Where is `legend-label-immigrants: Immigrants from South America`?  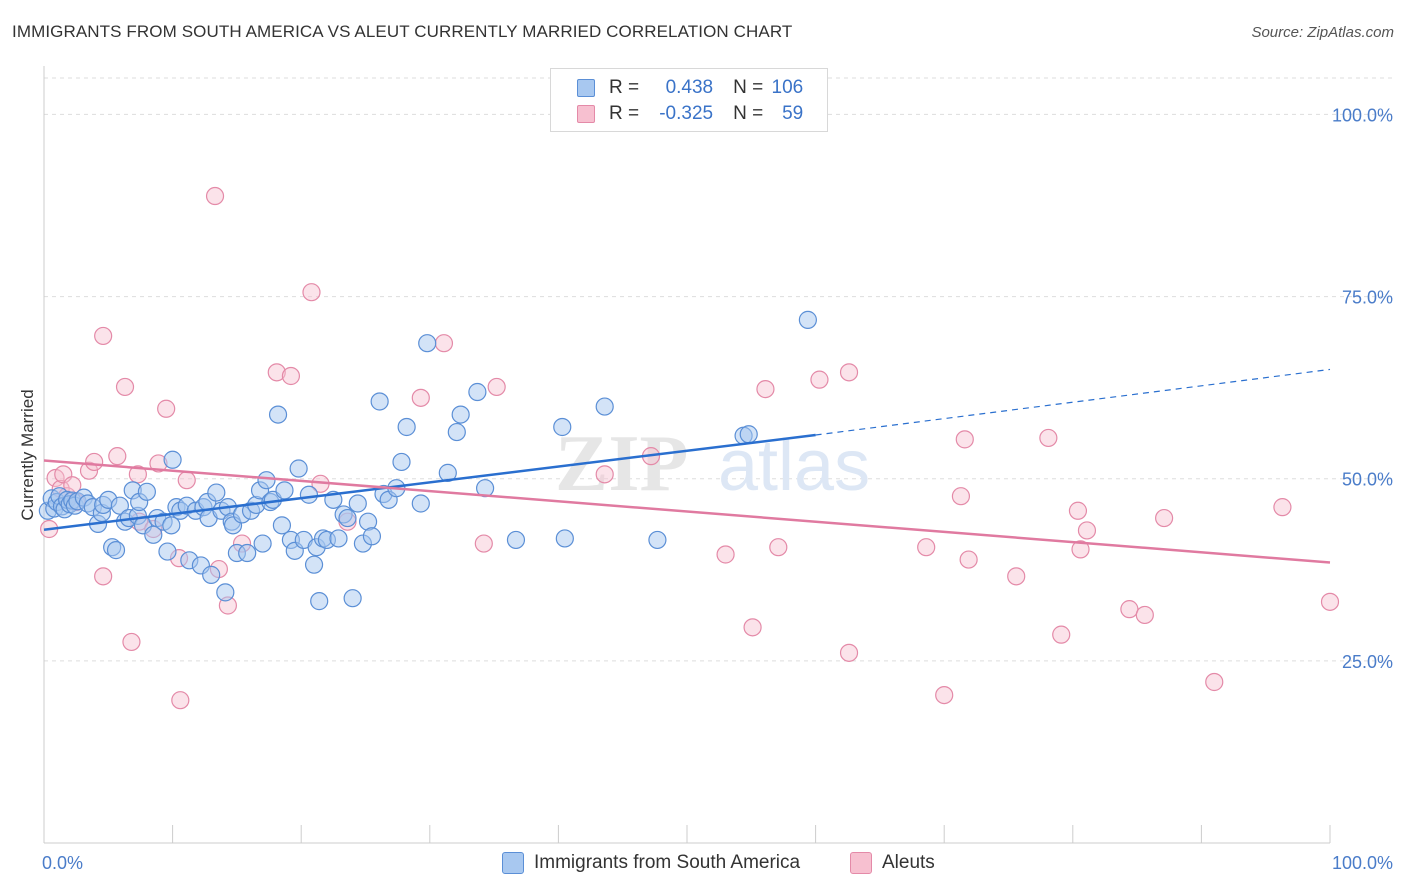
legend-label-immigrants: Immigrants from South America is located at coordinates (667, 862).